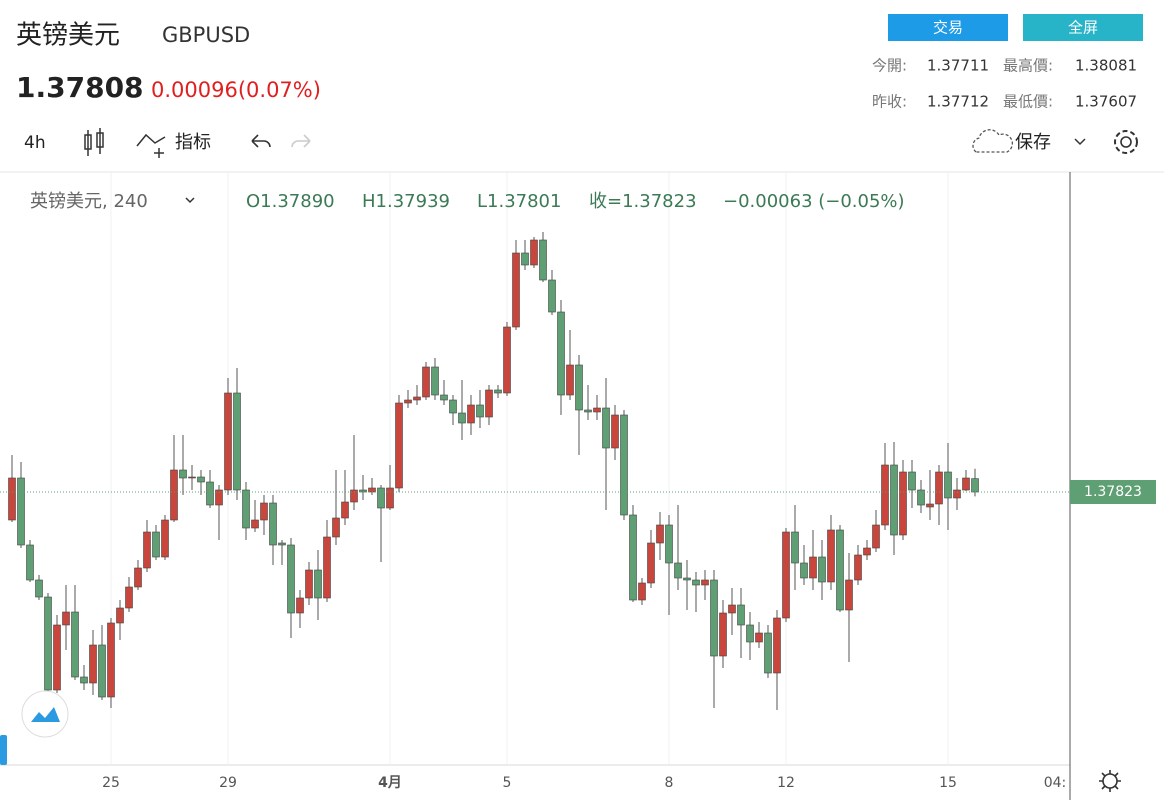 This screenshot has width=1164, height=802. What do you see at coordinates (190, 200) in the screenshot?
I see `legend-caret` at bounding box center [190, 200].